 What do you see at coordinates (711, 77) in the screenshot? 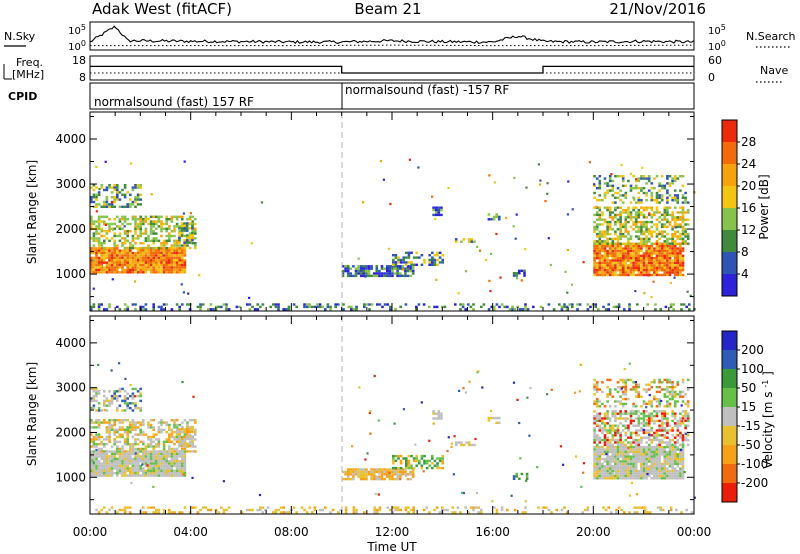
I see `nave-tick-bottom: 0` at bounding box center [711, 77].